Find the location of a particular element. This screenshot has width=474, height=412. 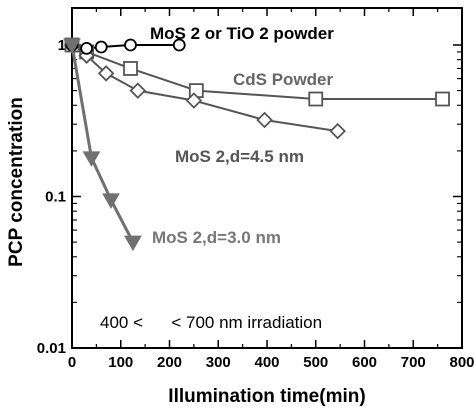

x-tick-label: 100 is located at coordinates (120, 362).